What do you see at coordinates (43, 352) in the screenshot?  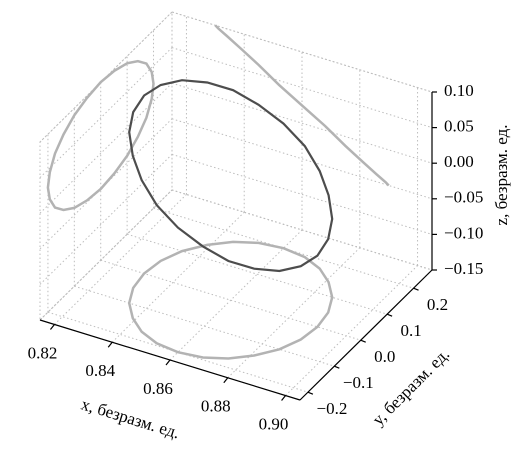 I see `x-tick-label: 0.82` at bounding box center [43, 352].